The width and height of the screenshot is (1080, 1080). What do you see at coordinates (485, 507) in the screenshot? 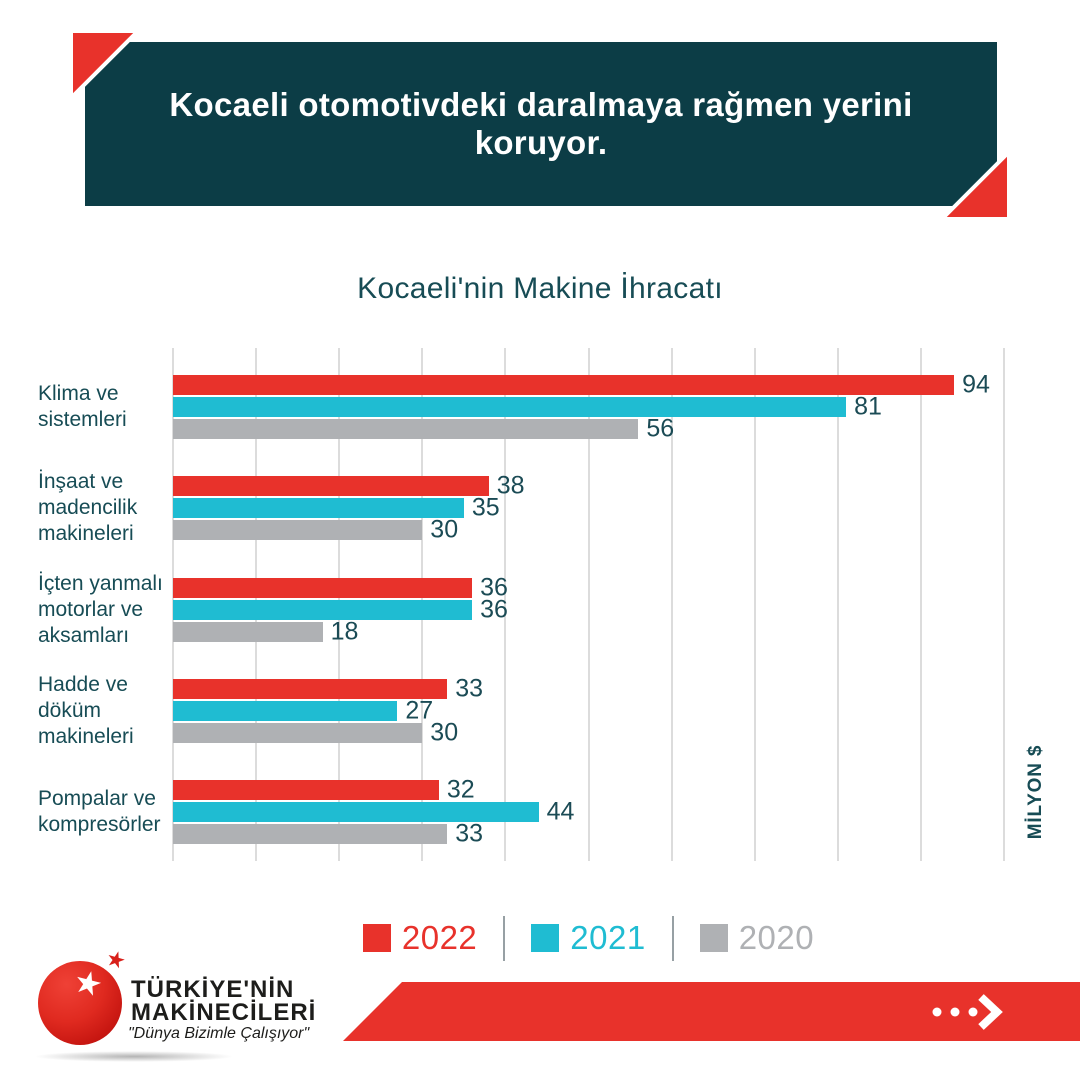
I see `bar-value-label: 35` at bounding box center [485, 507].